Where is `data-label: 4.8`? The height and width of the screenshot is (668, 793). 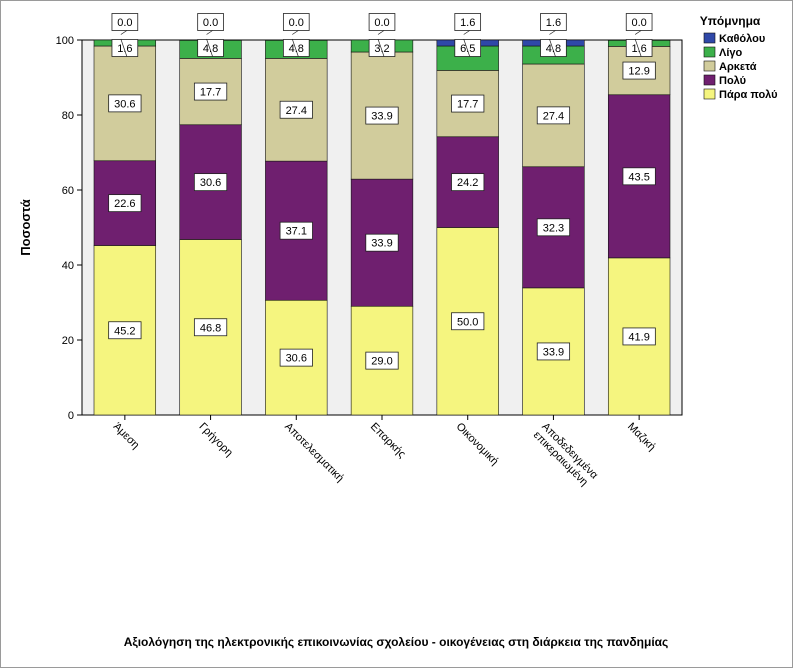
data-label: 4.8 is located at coordinates (553, 47).